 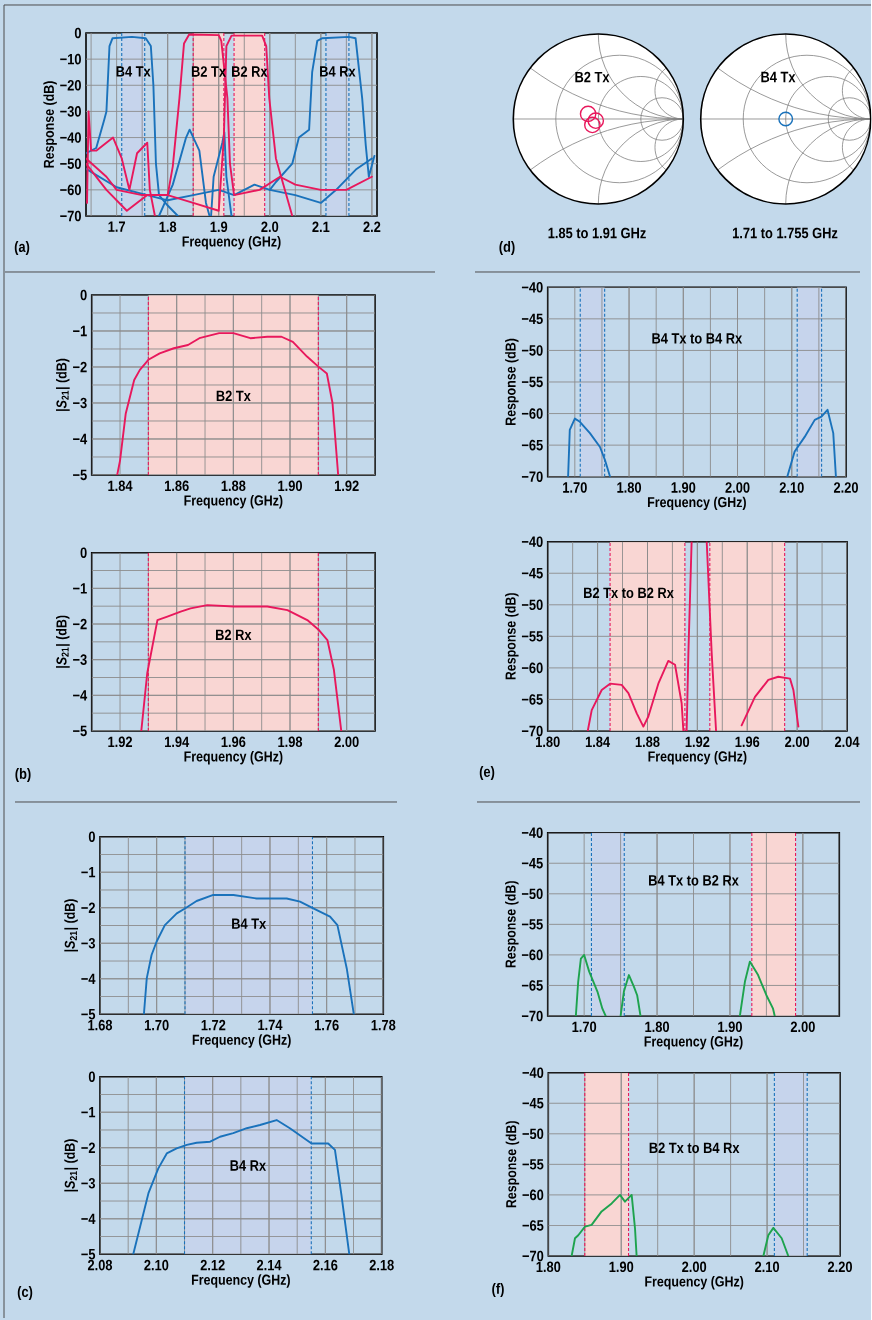 I want to click on text: B4 Tx, so click(x=778, y=77).